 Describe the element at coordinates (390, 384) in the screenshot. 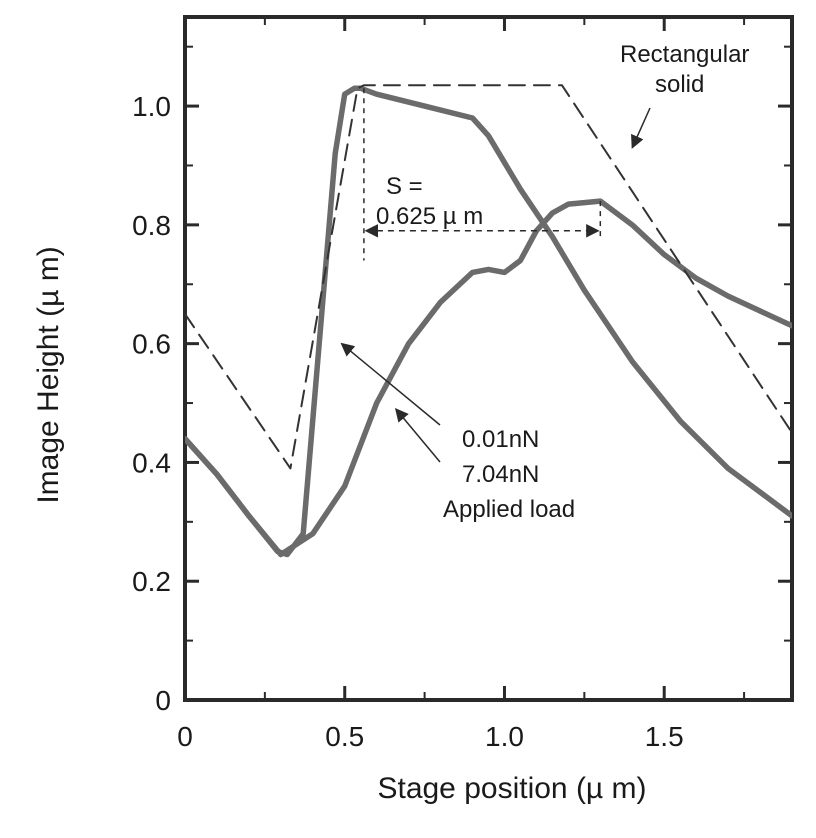

I see `load-pointer-0-01nN` at that location.